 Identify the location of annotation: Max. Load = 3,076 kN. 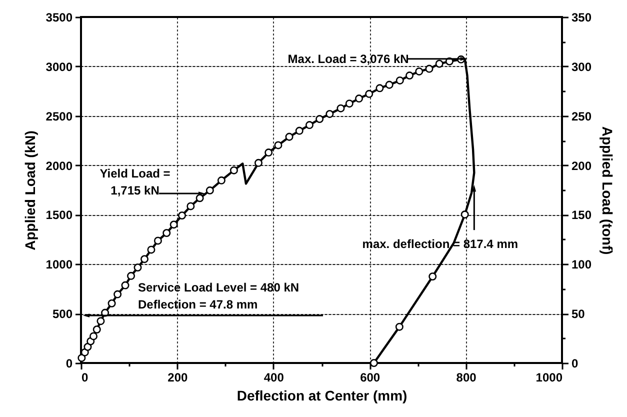
(348, 59).